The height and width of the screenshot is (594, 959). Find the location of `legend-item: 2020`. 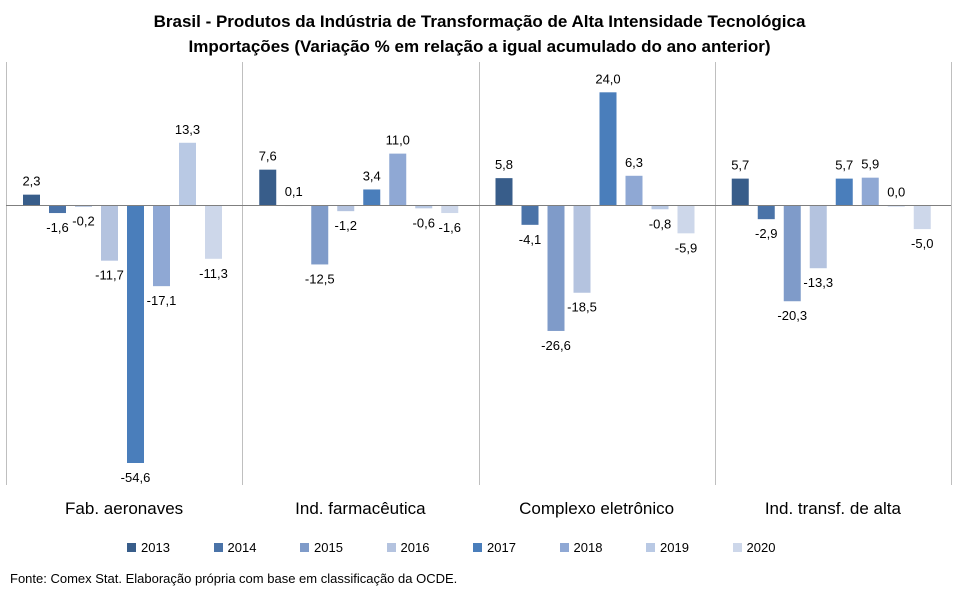

legend-item: 2020 is located at coordinates (754, 547).